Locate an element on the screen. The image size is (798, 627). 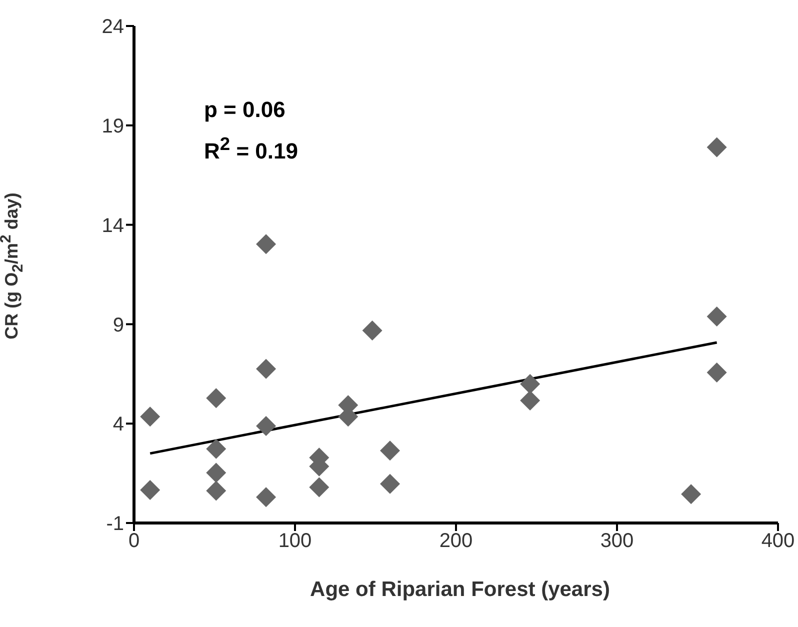
annotation: p = 0.06 is located at coordinates (245, 110).